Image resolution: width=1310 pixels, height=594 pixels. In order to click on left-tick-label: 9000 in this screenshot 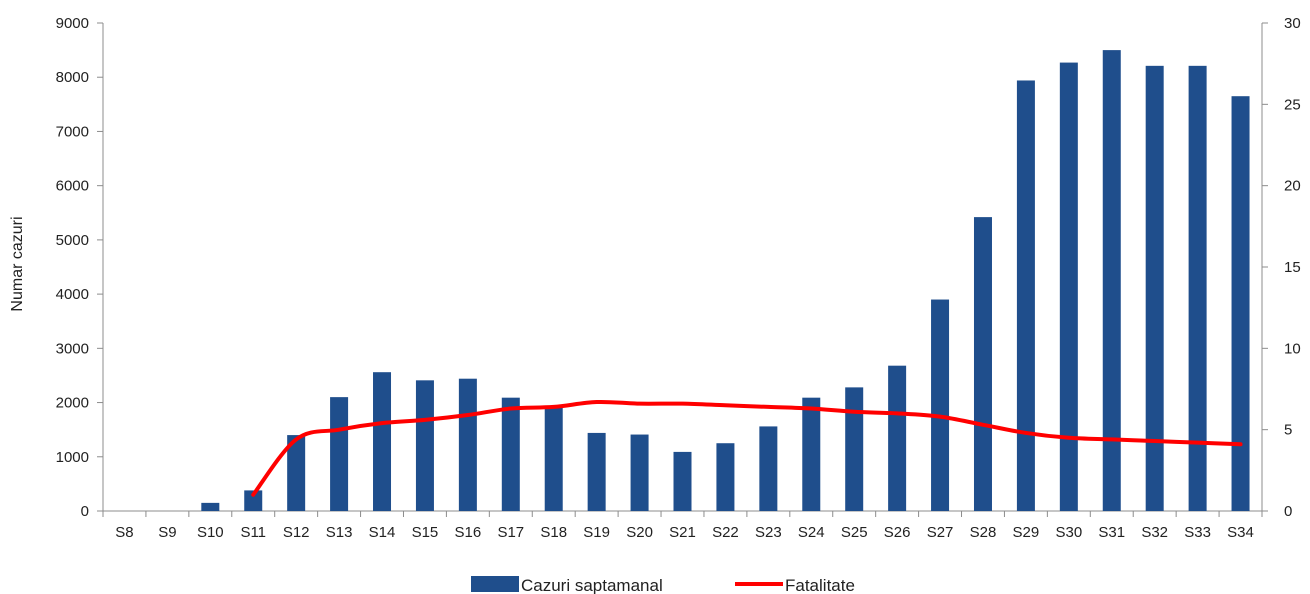, I will do `click(72, 23)`.